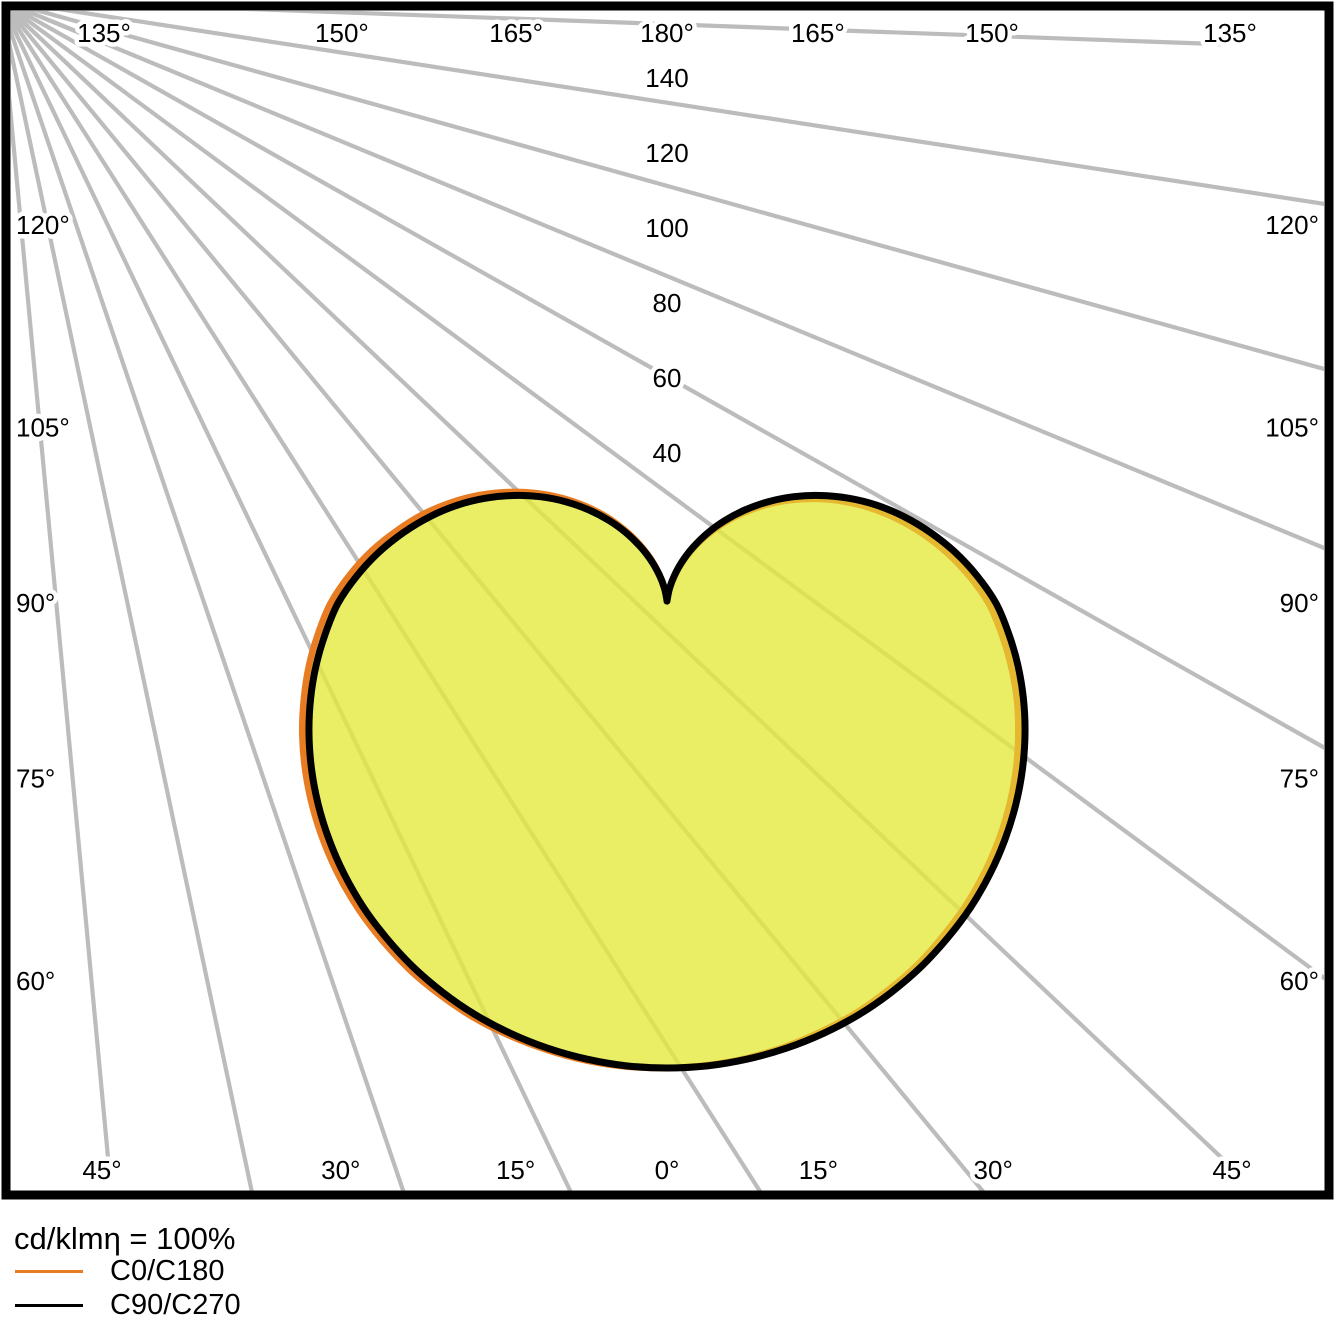 This screenshot has width=1335, height=1335. I want to click on chart-caption: cd/klmη = 100% C0/C180 C90/C270, so click(667, 1269).